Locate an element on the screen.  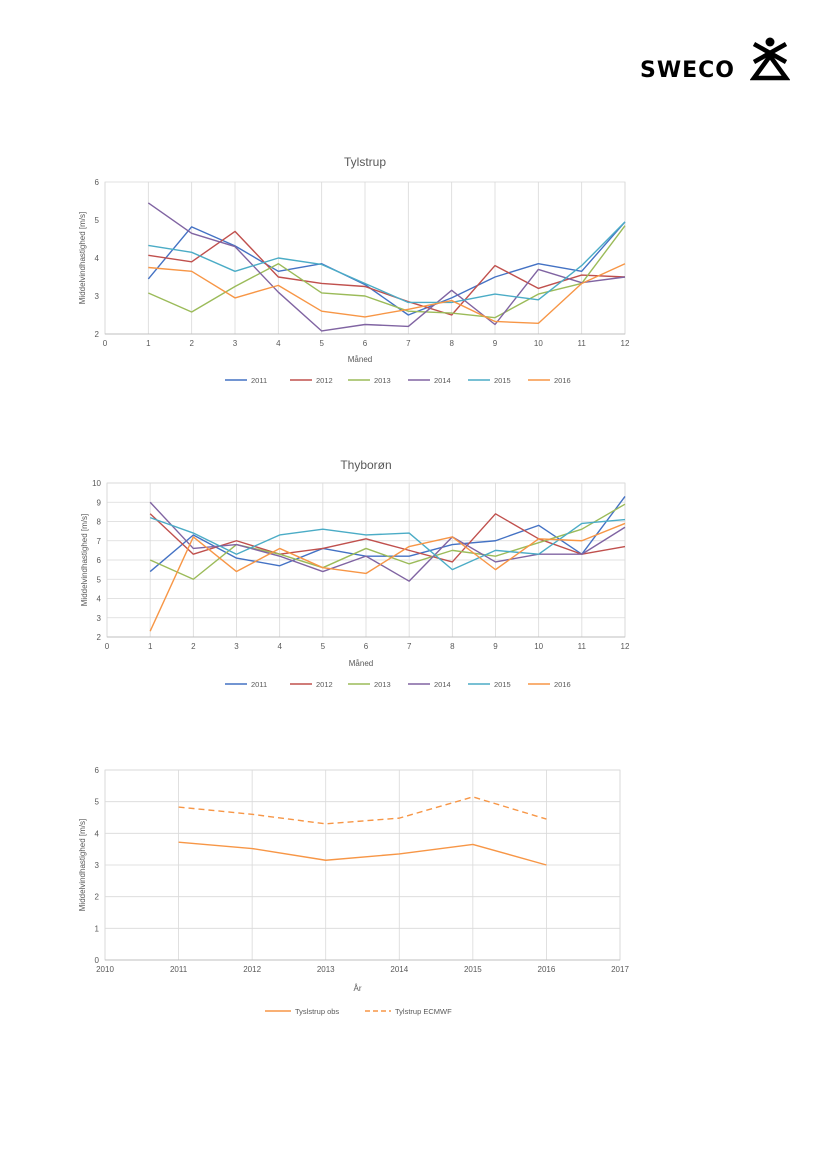
x-tick-label: 2016 is located at coordinates (547, 969).